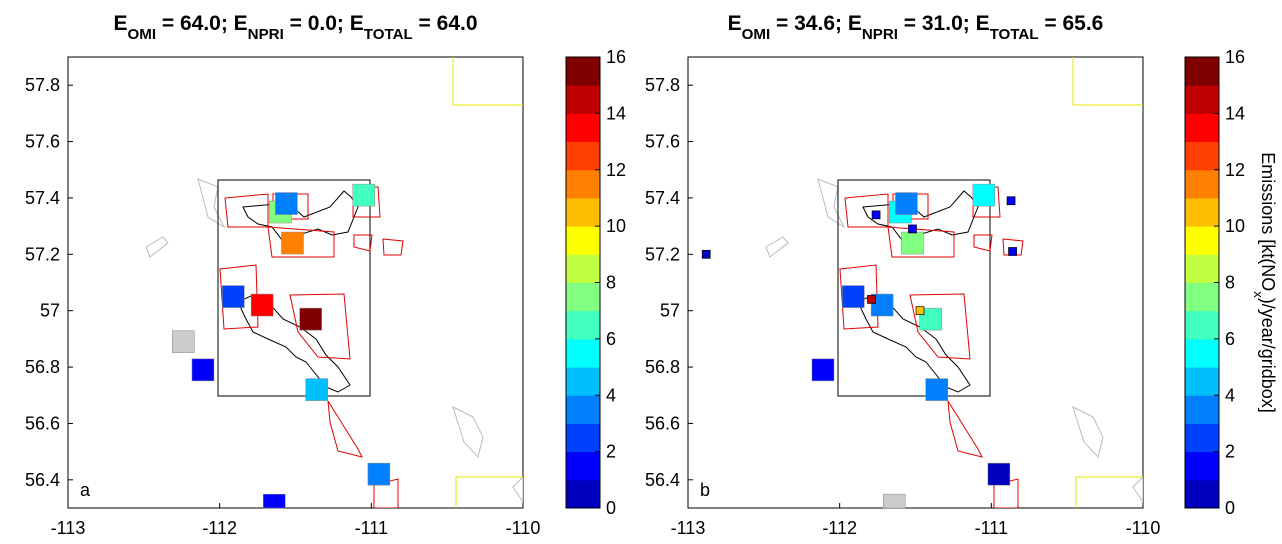 The height and width of the screenshot is (544, 1282). Describe the element at coordinates (1259, 294) in the screenshot. I see `colorbar-label-part: x` at that location.